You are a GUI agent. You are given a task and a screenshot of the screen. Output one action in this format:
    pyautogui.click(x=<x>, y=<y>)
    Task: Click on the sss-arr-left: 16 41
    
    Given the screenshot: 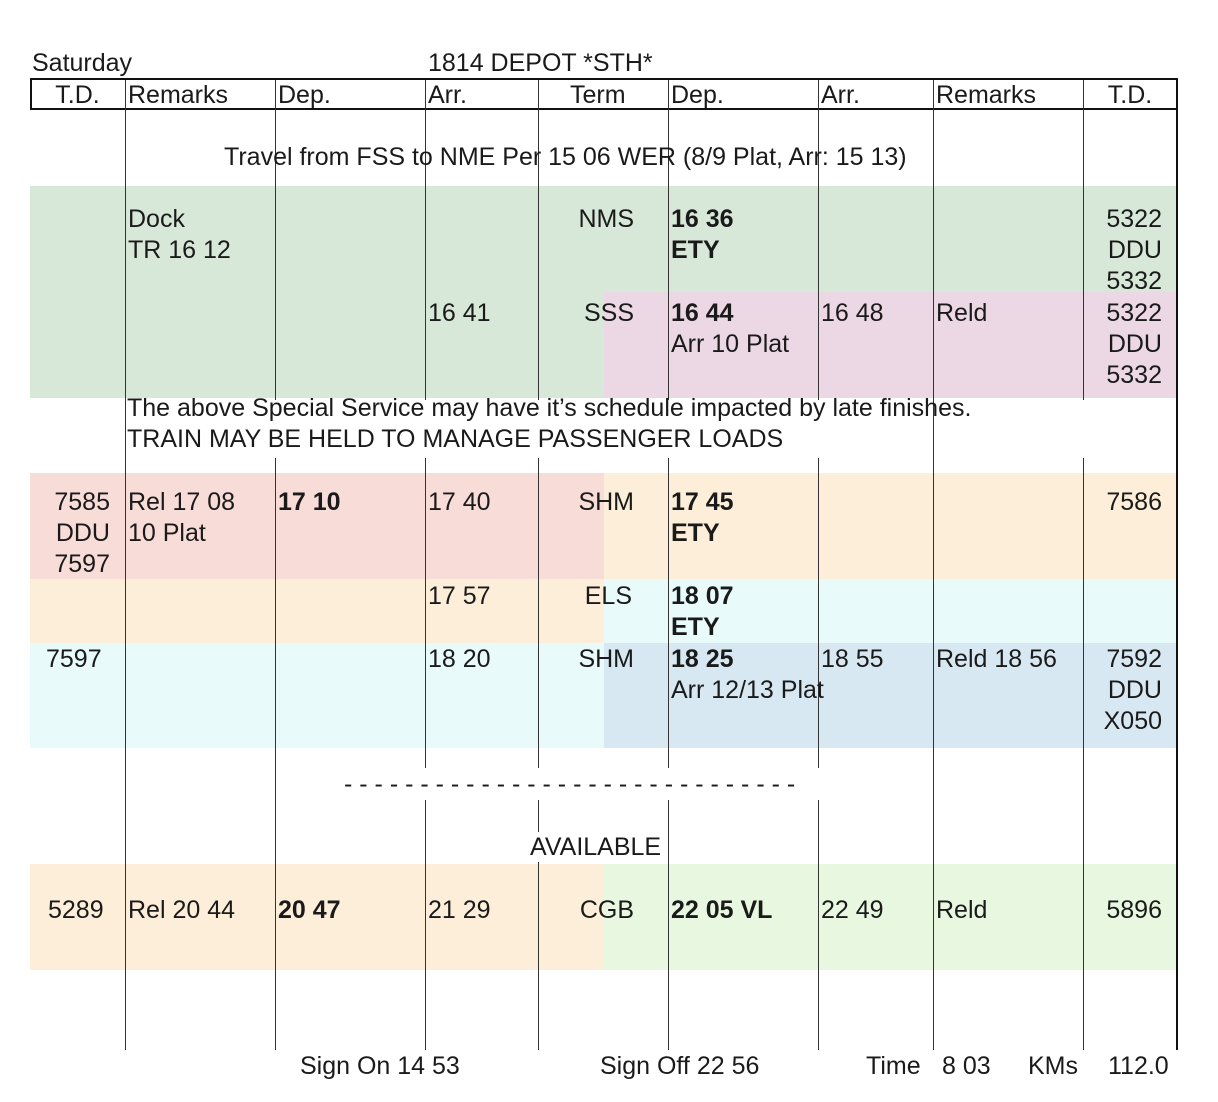 What is the action you would take?
    pyautogui.click(x=459, y=313)
    